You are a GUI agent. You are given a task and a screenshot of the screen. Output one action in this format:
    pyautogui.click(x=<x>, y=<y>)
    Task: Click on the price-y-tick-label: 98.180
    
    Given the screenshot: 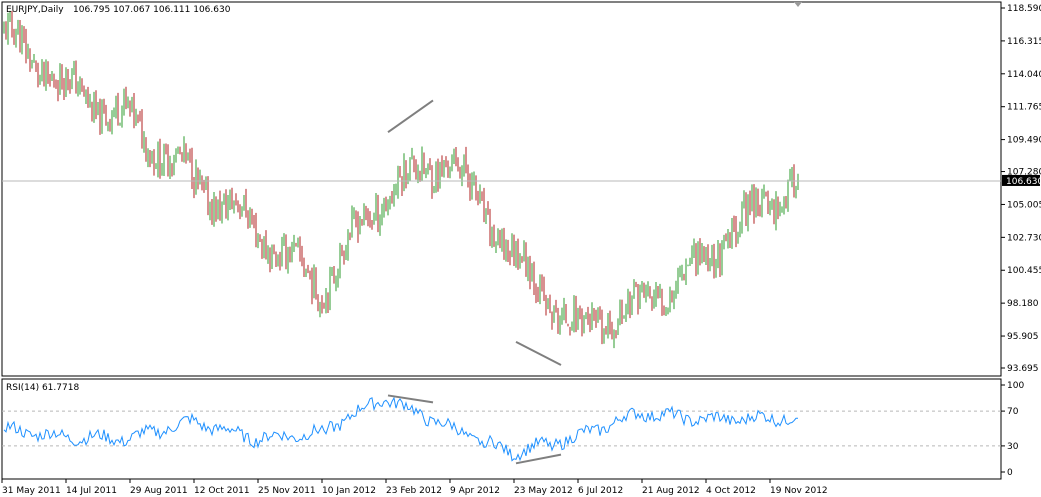 What is the action you would take?
    pyautogui.click(x=1023, y=304)
    